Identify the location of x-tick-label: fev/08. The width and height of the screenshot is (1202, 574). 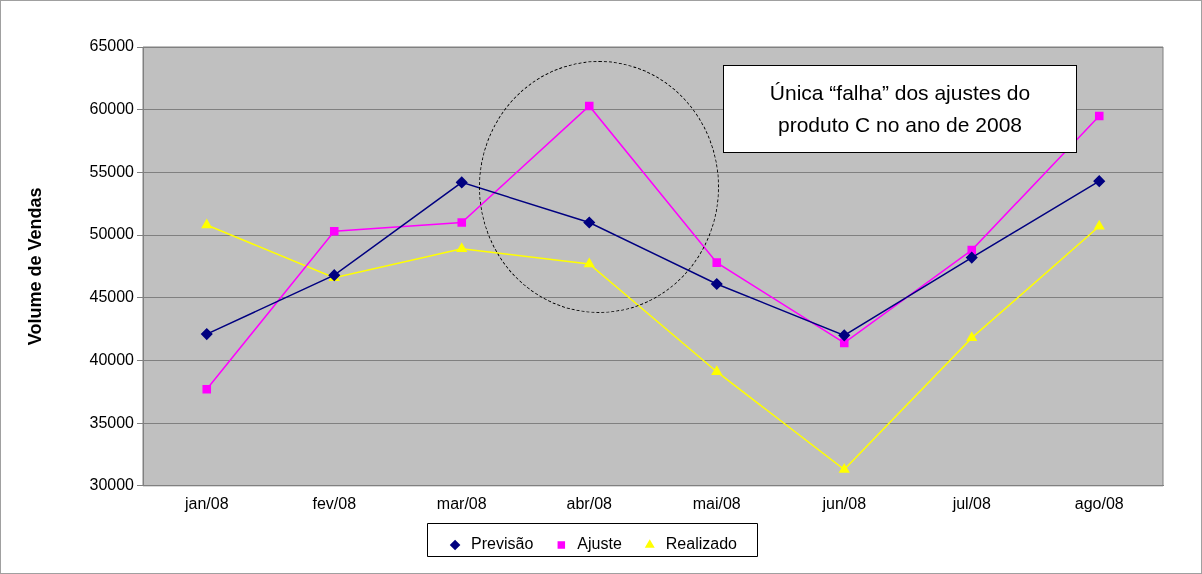
(334, 503).